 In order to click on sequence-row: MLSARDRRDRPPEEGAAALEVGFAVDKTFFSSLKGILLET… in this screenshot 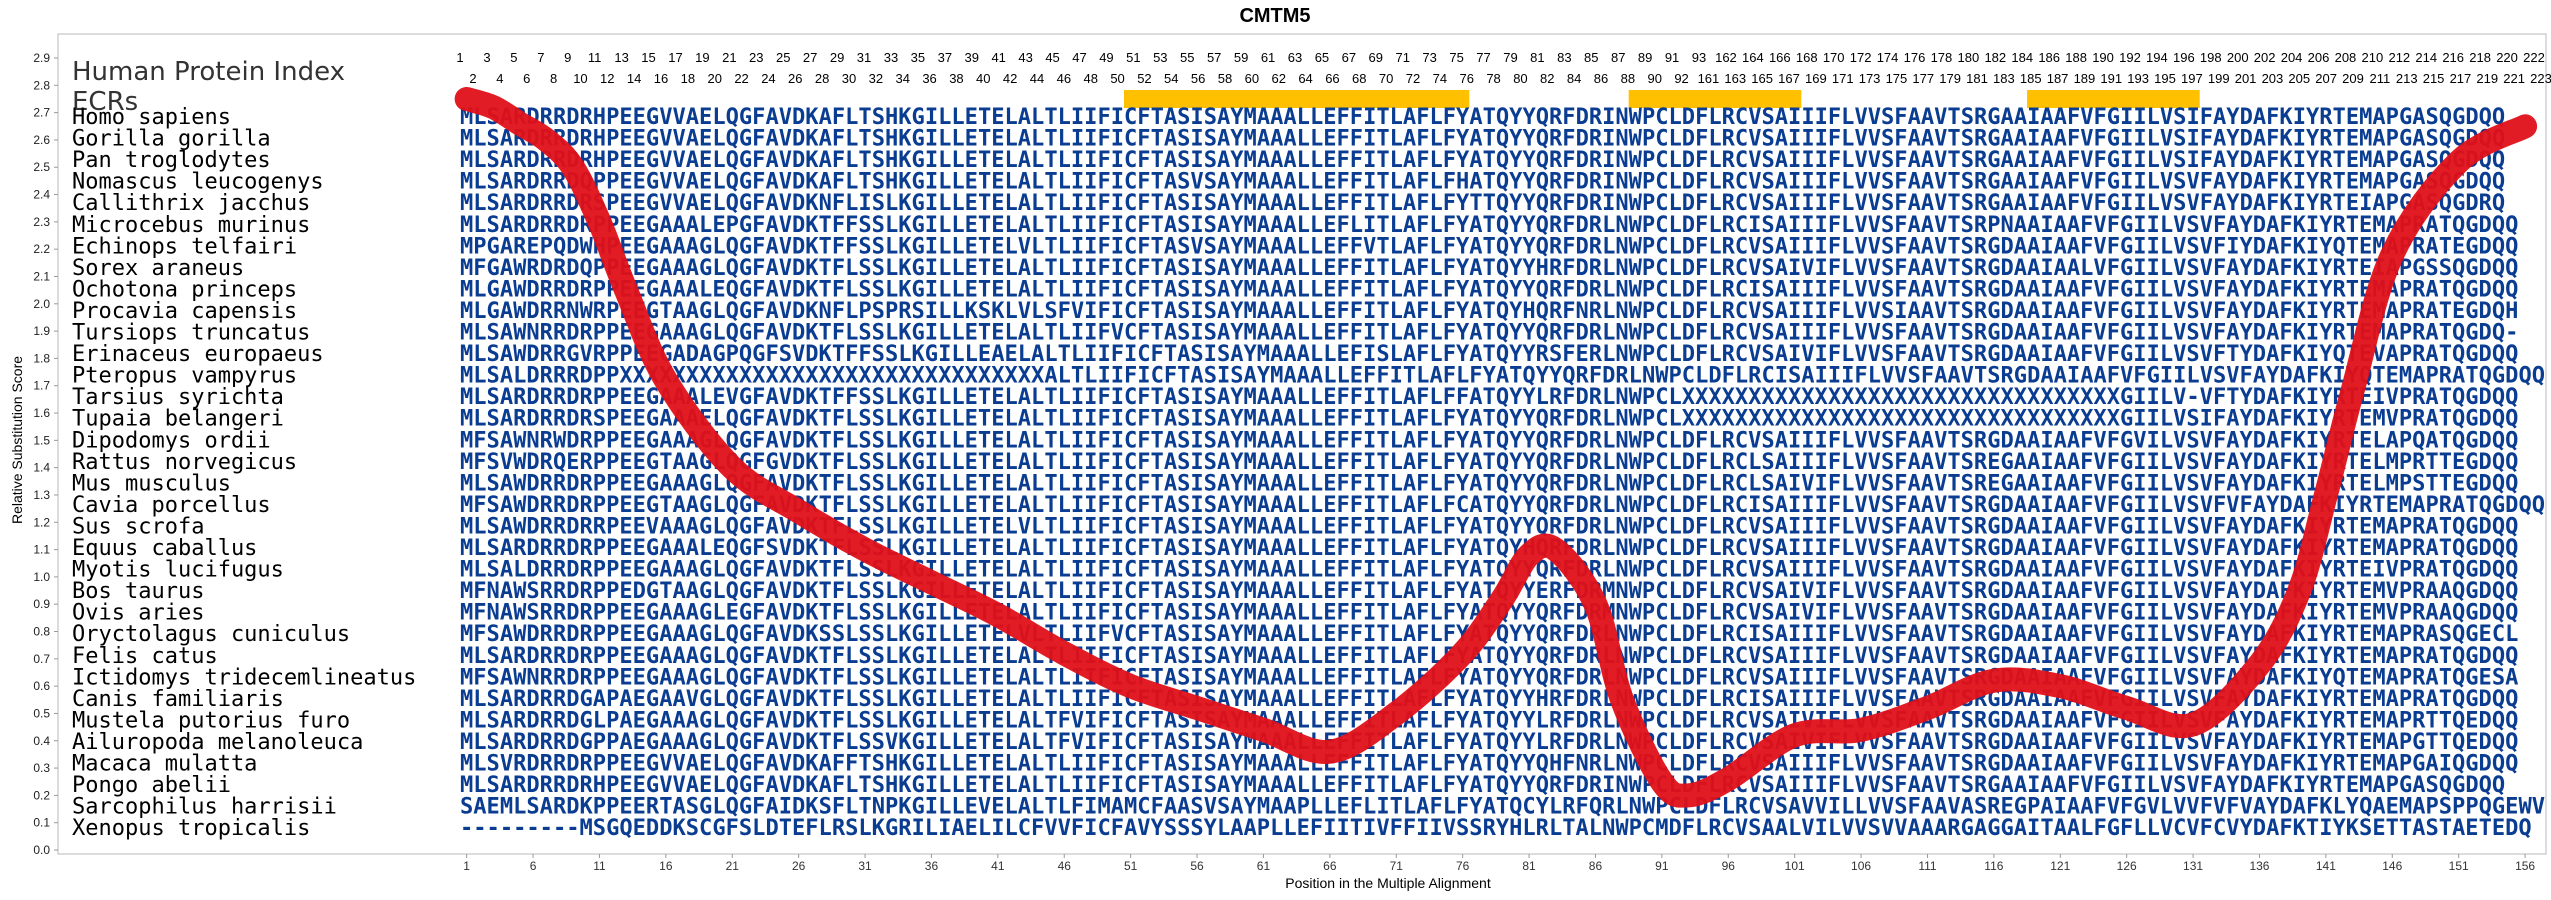, I will do `click(1489, 397)`.